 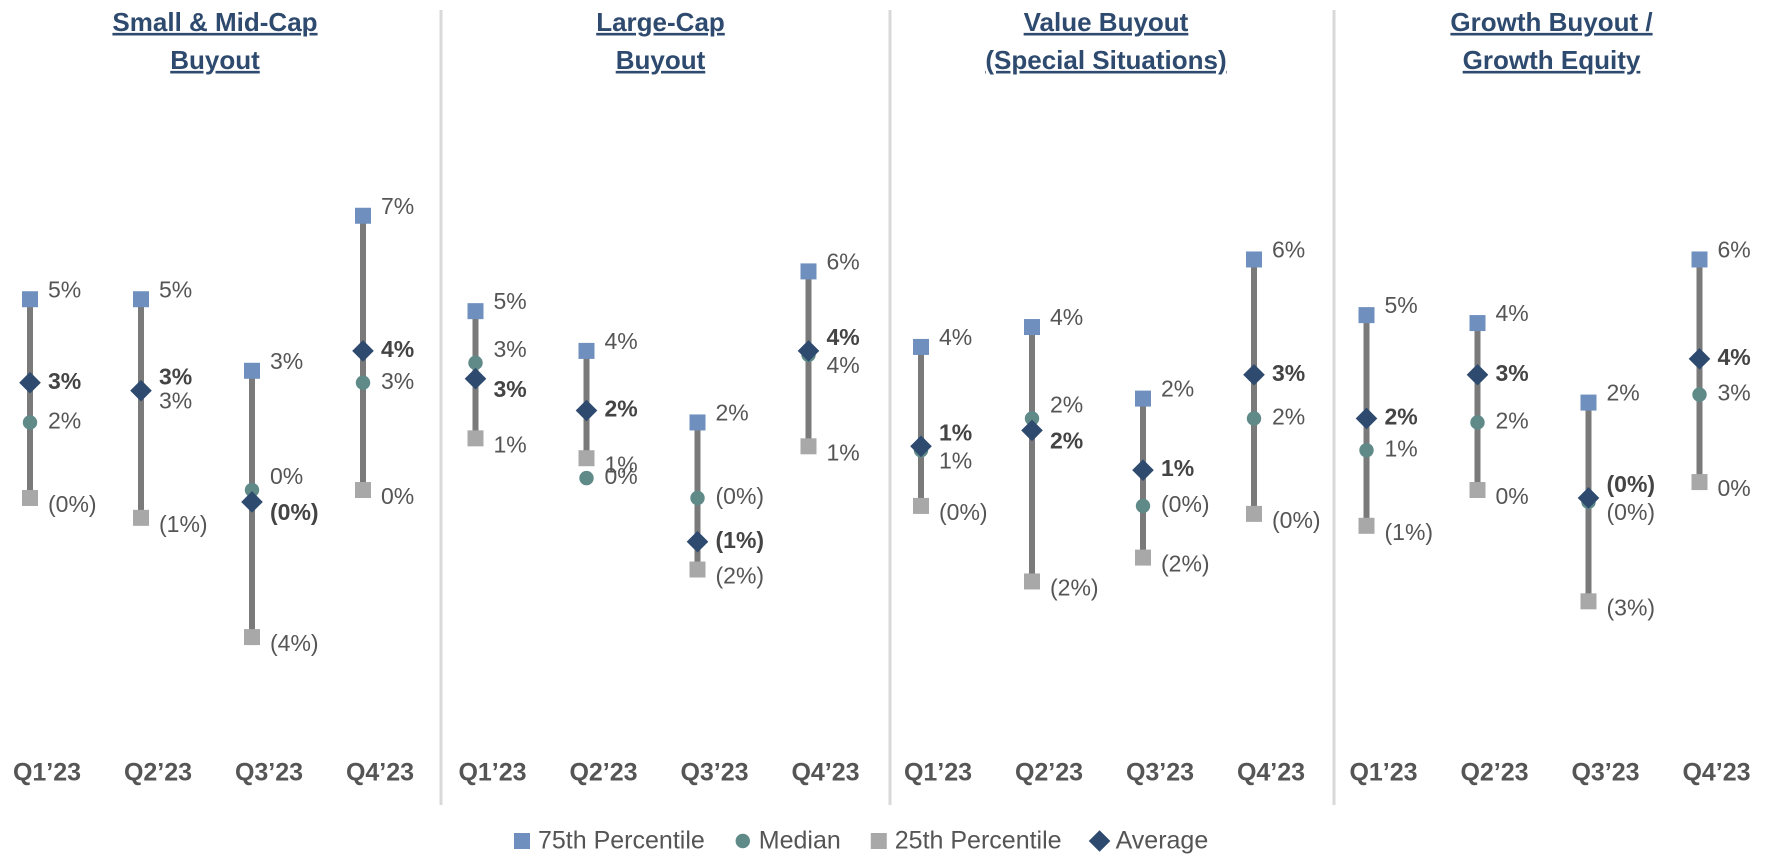 I want to click on legend-label: 75th Percentile, so click(x=621, y=841).